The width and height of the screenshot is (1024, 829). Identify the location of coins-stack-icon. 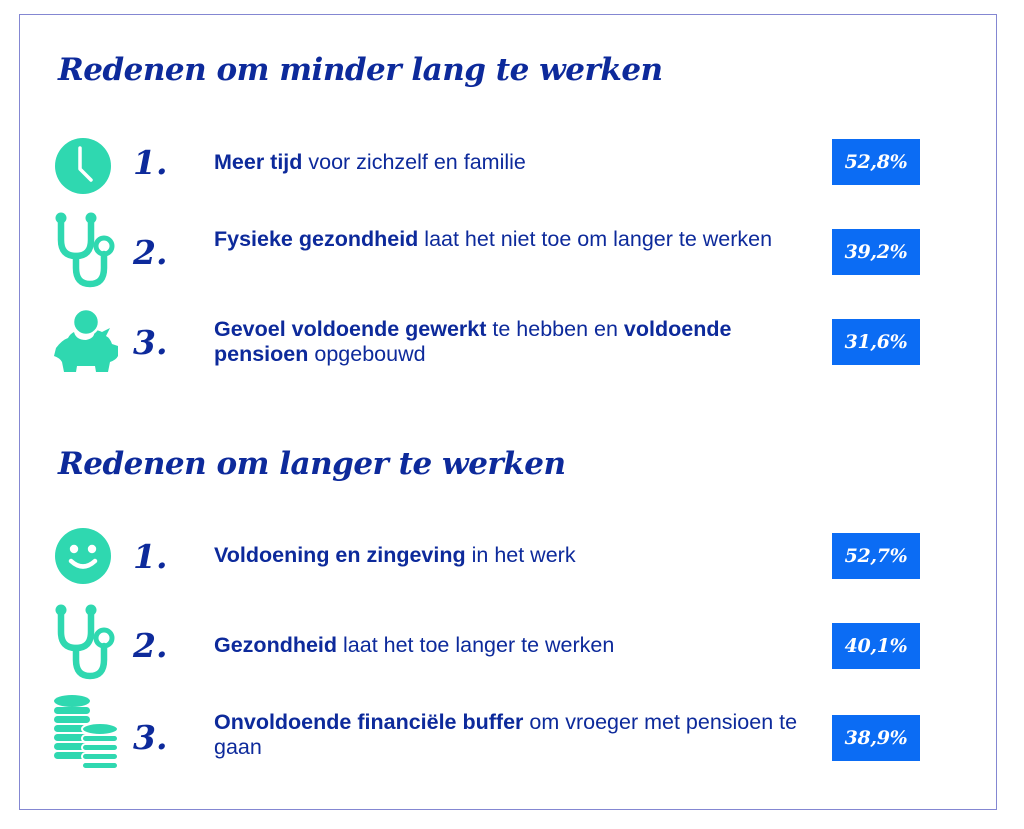
(86, 732).